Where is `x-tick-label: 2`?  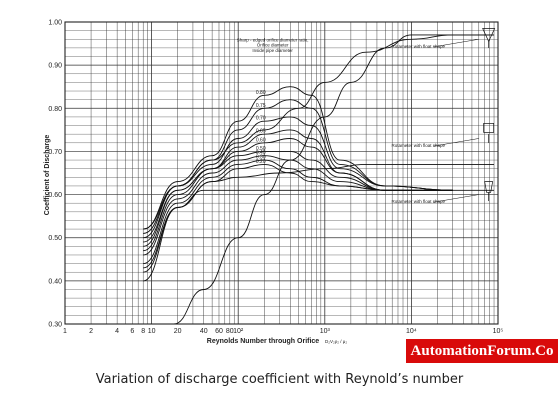
x-tick-label: 2 is located at coordinates (91, 331).